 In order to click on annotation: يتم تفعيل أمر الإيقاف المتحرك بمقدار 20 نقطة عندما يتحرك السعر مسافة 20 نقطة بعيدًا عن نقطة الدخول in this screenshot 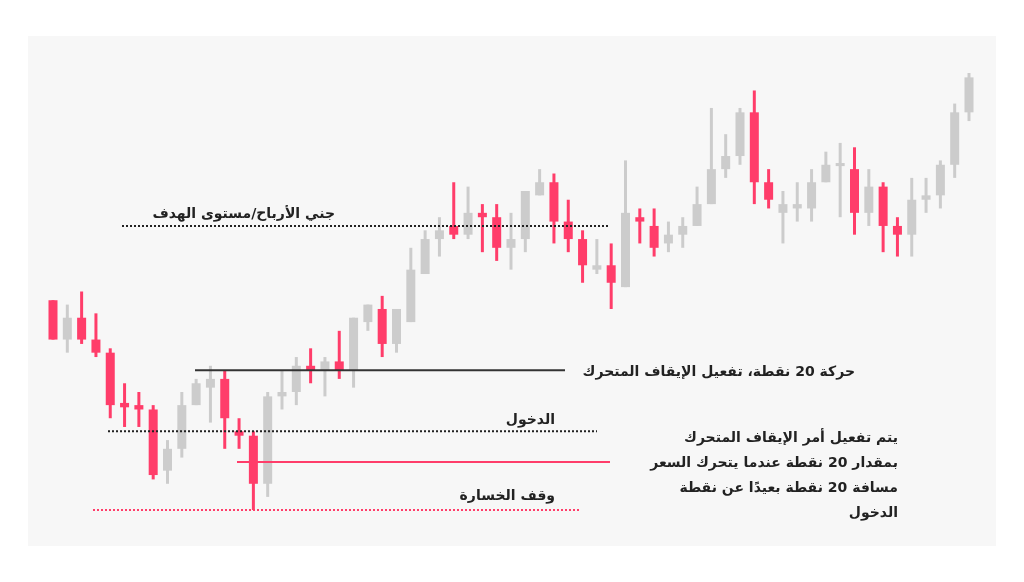, I will do `click(773, 474)`.